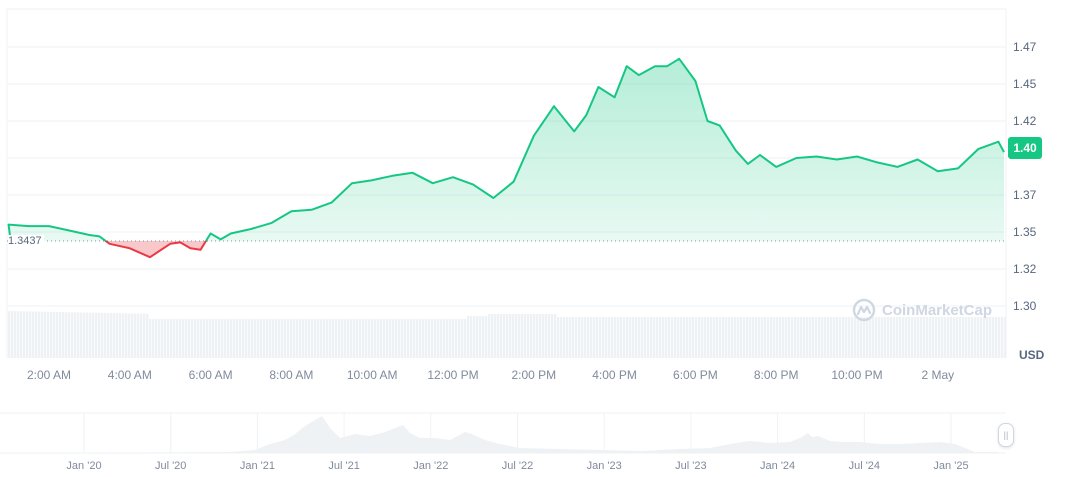 This screenshot has height=477, width=1072. Describe the element at coordinates (1025, 232) in the screenshot. I see `y-tick-label: 1.35` at that location.